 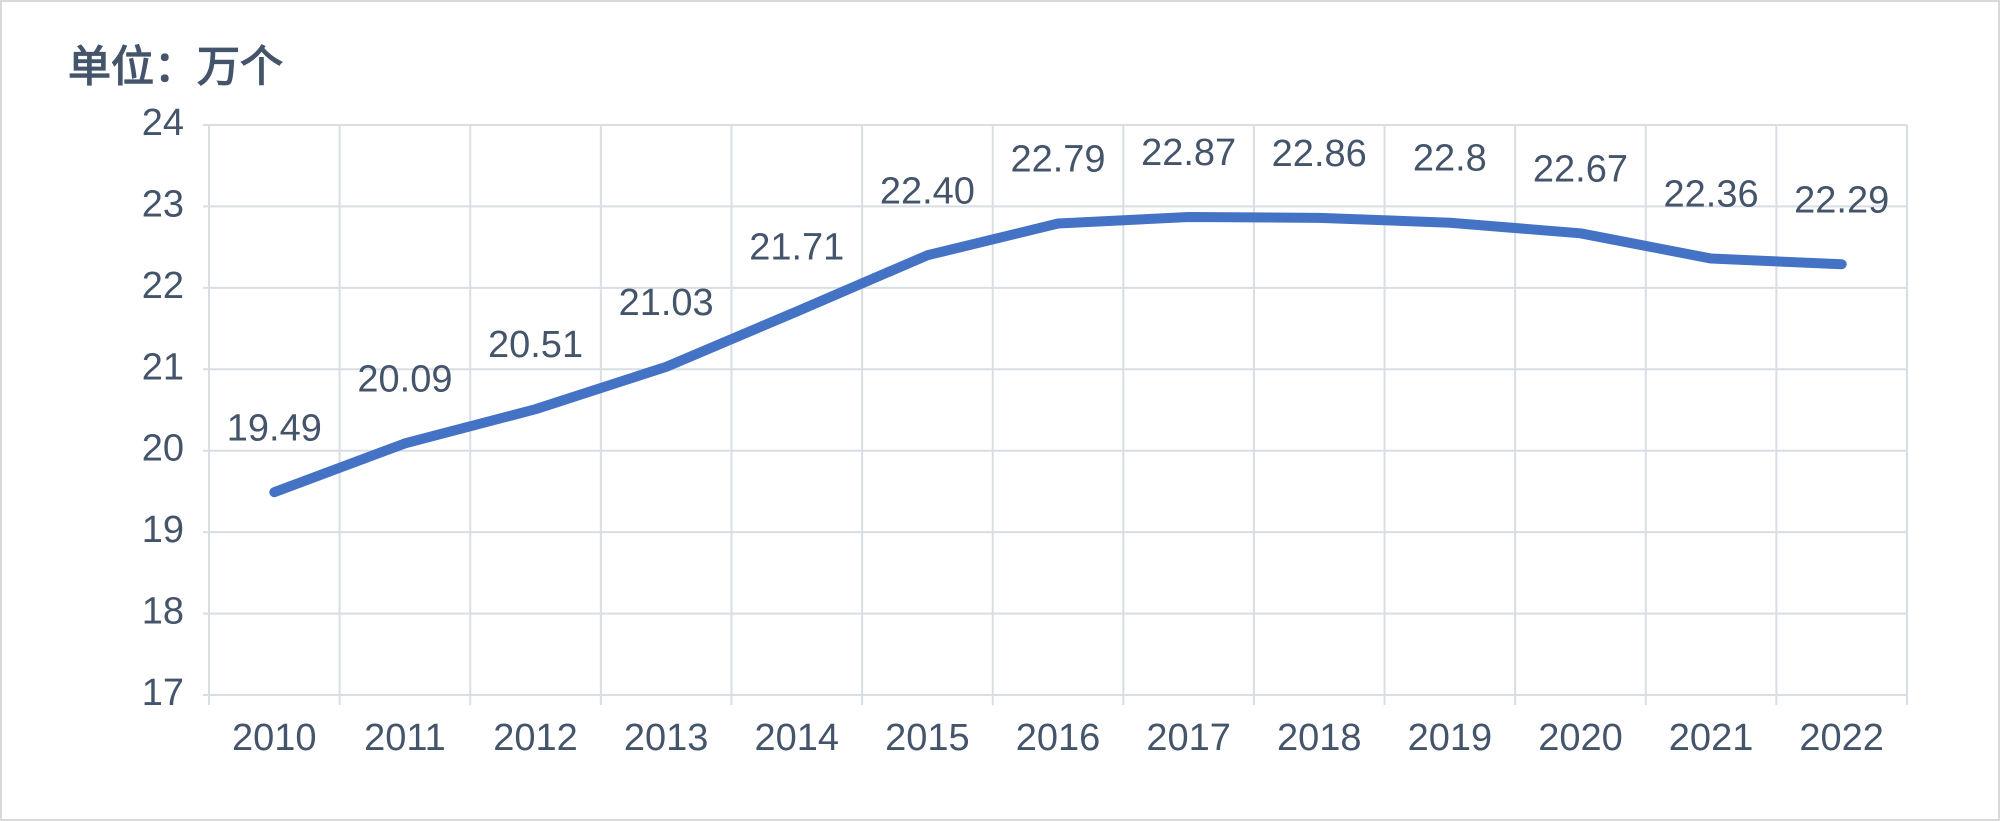 What do you see at coordinates (274, 738) in the screenshot?
I see `x-tick-label: 2010` at bounding box center [274, 738].